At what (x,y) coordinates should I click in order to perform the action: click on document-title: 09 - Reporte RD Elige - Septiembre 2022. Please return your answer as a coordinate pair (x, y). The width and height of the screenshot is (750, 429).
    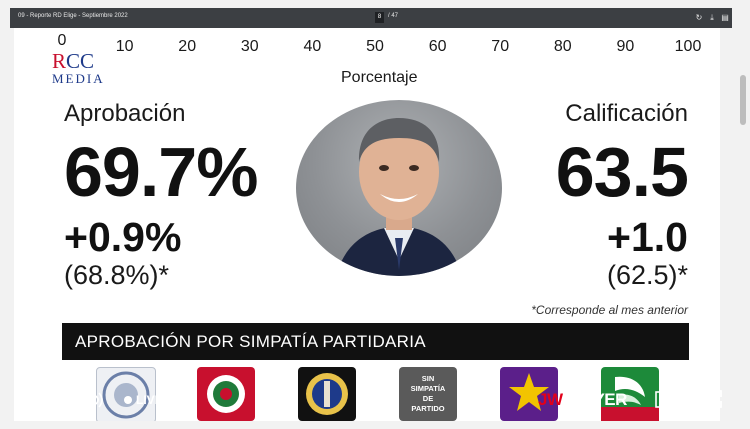
    Looking at the image, I should click on (73, 16).